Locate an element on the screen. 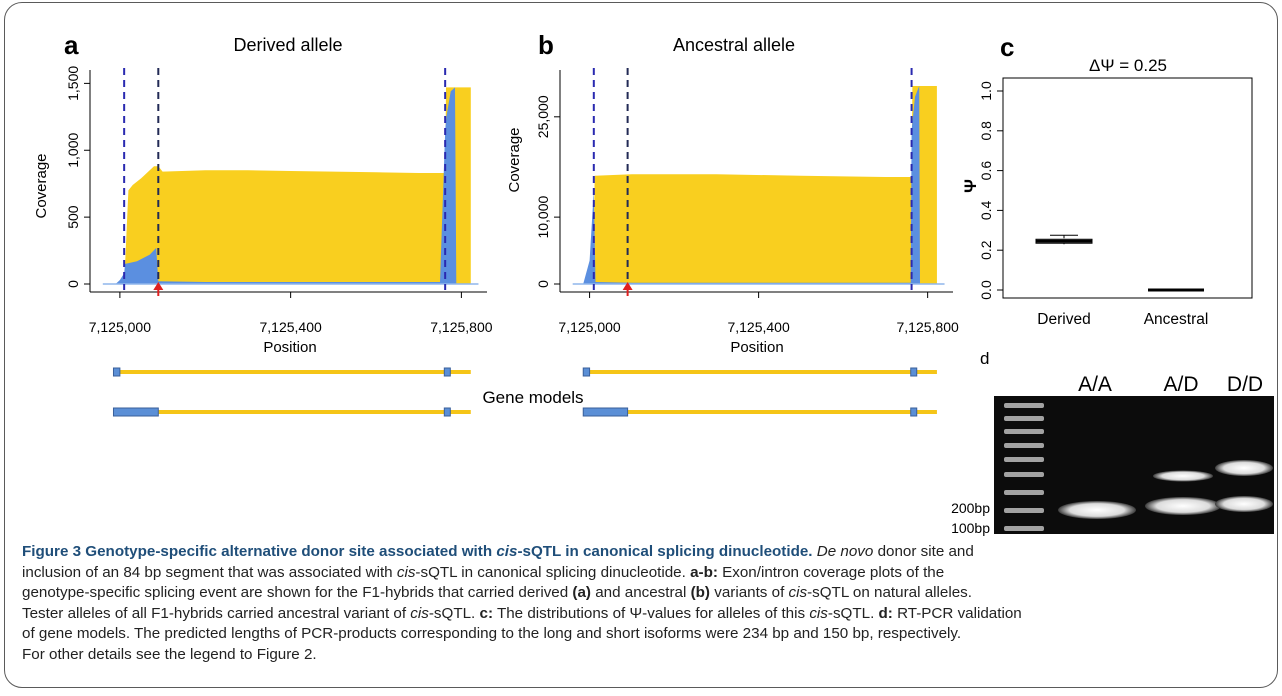 The image size is (1282, 696). y-tick-label: 1,500 is located at coordinates (73, 83).